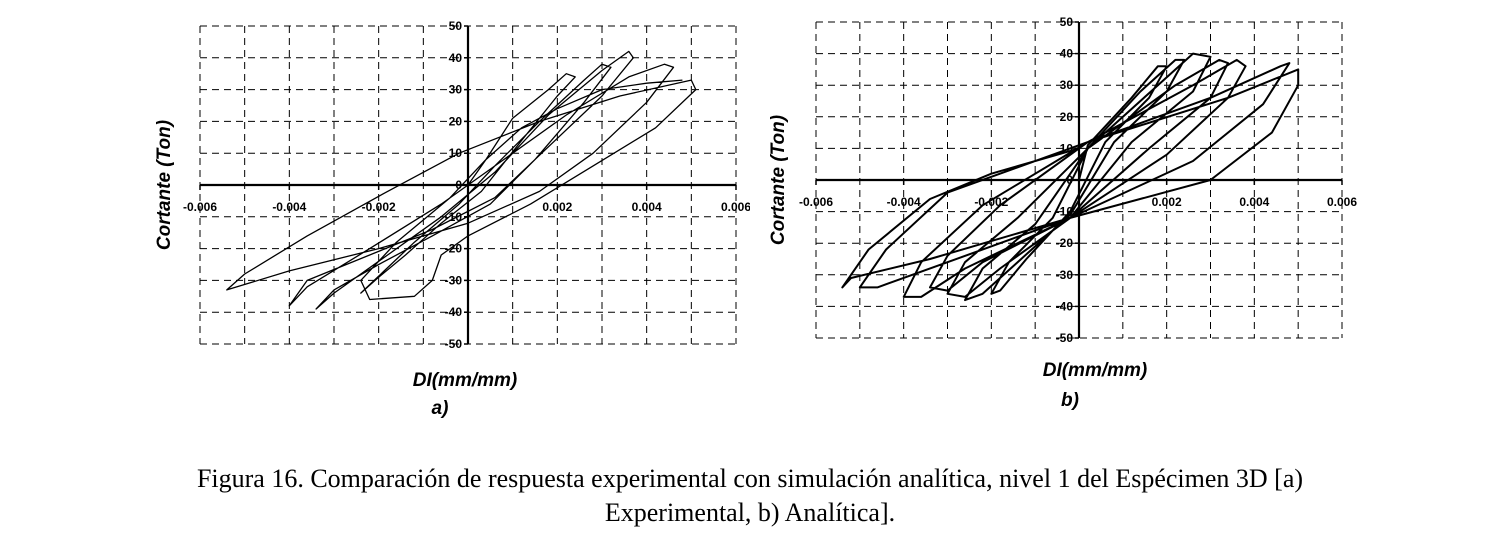  Describe the element at coordinates (750, 512) in the screenshot. I see `caption-line-2: Experimental, b) Analítica].` at that location.